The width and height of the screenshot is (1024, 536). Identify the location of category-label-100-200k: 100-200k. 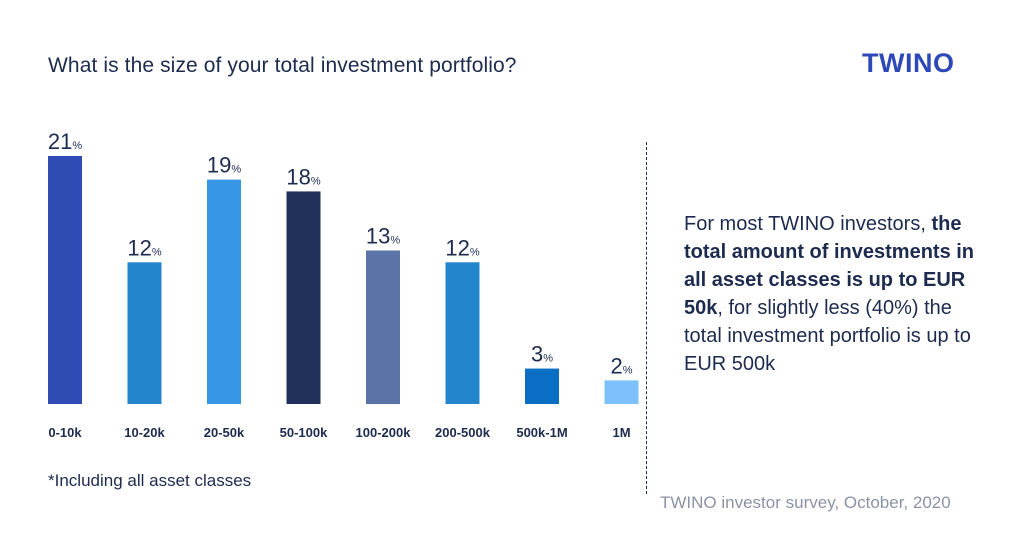
(384, 432).